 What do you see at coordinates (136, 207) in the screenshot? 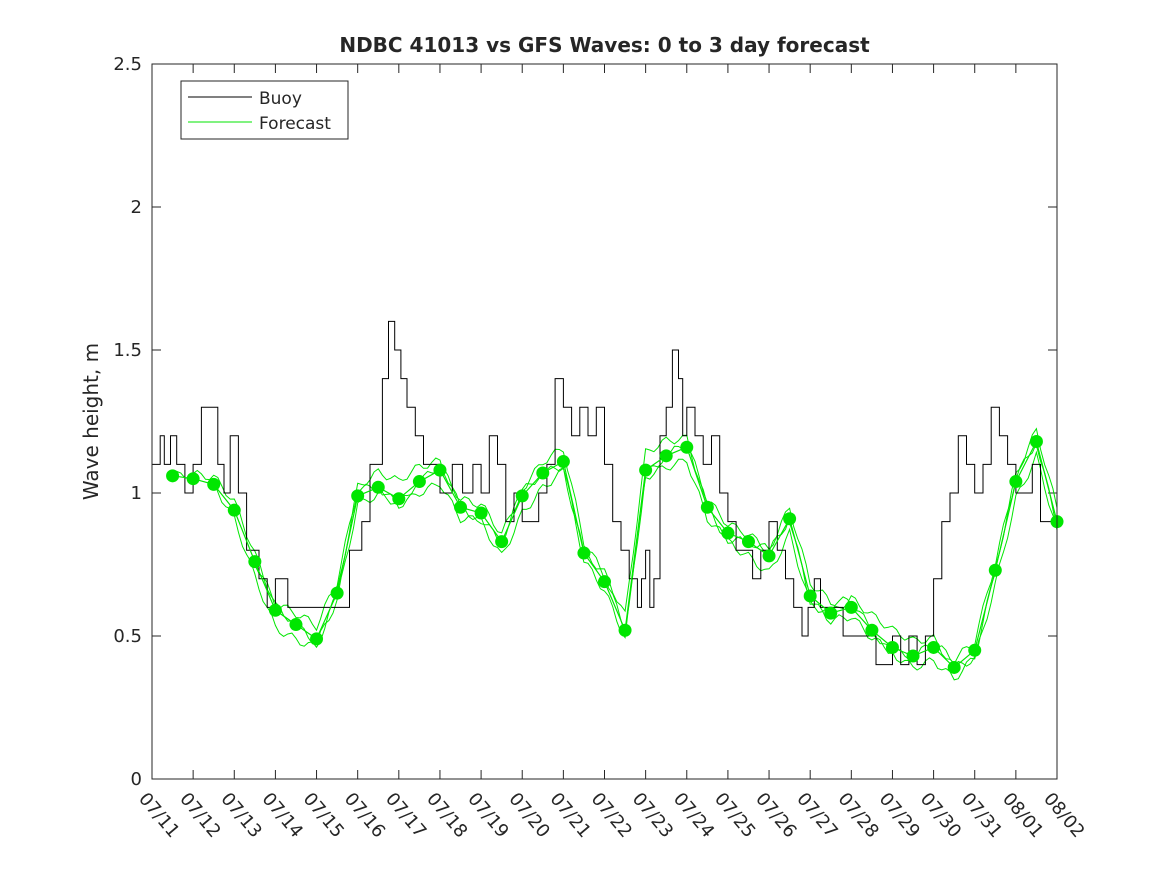
I see `y-tick-label: 2` at bounding box center [136, 207].